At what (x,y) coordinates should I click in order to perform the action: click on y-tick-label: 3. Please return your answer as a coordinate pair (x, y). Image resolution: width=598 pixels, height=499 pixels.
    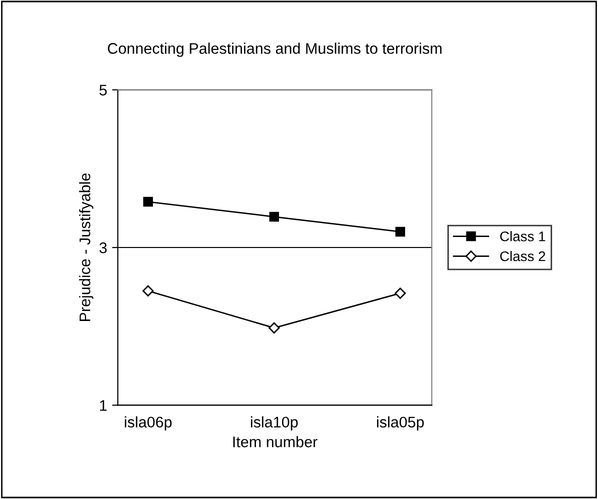
    Looking at the image, I should click on (103, 248).